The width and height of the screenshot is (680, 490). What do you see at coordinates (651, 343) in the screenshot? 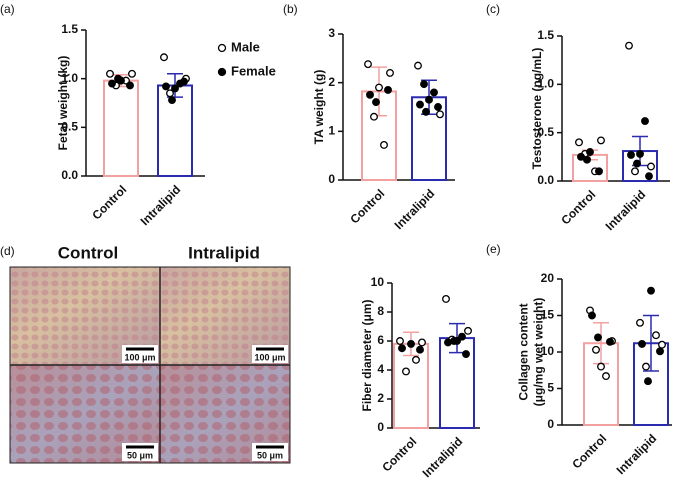
I see `error-bar` at bounding box center [651, 343].